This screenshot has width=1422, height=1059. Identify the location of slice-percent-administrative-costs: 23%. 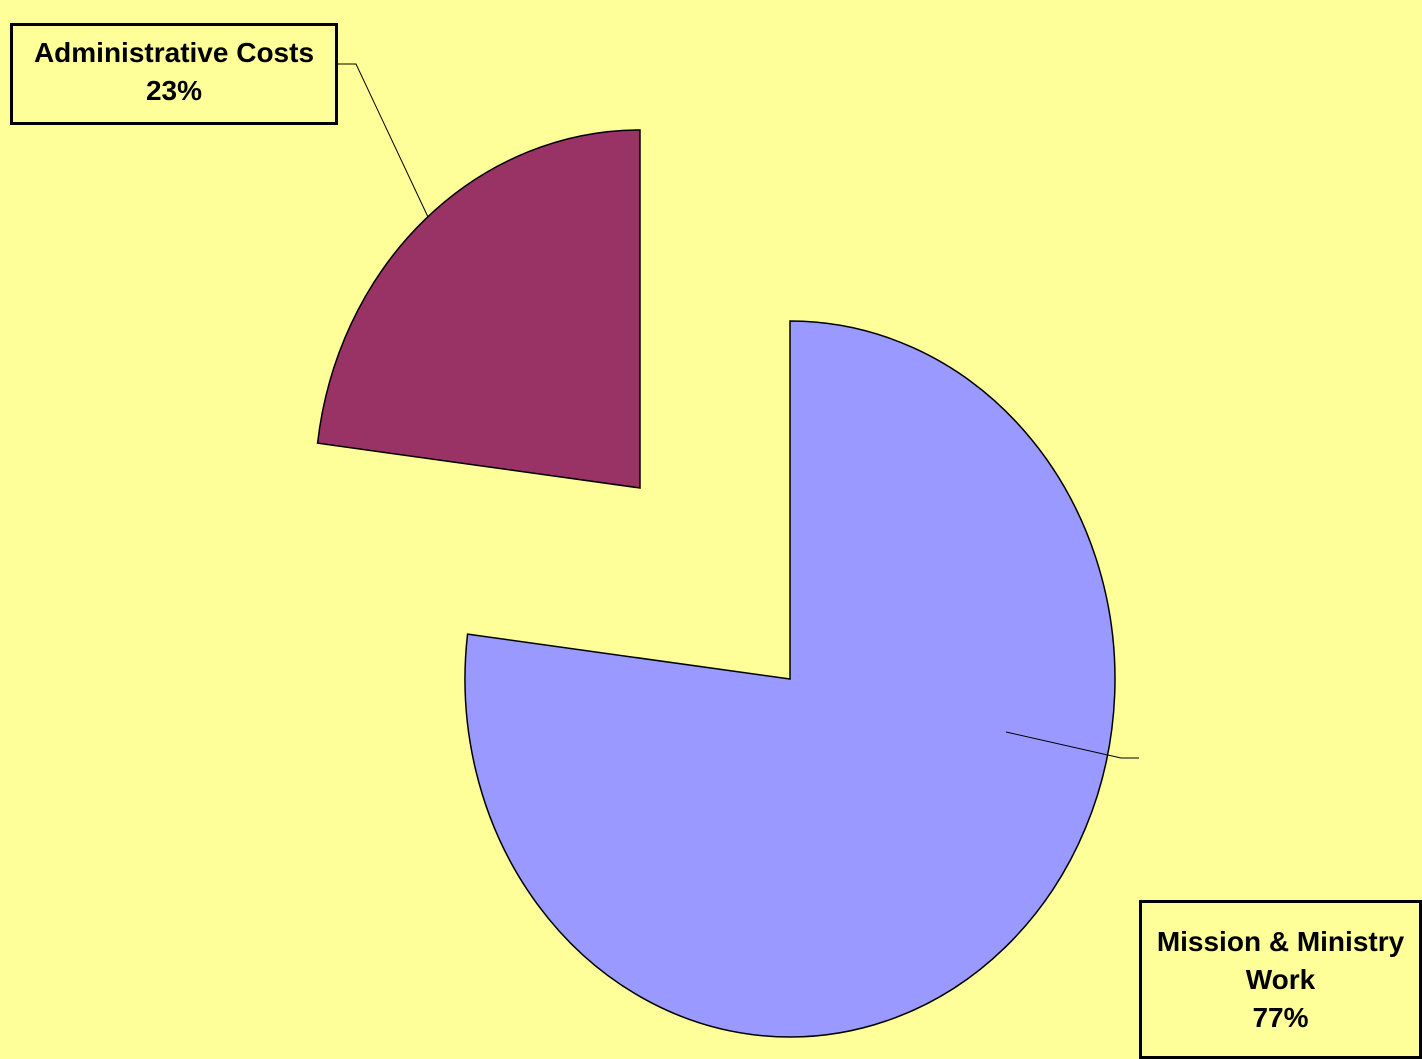
(174, 90).